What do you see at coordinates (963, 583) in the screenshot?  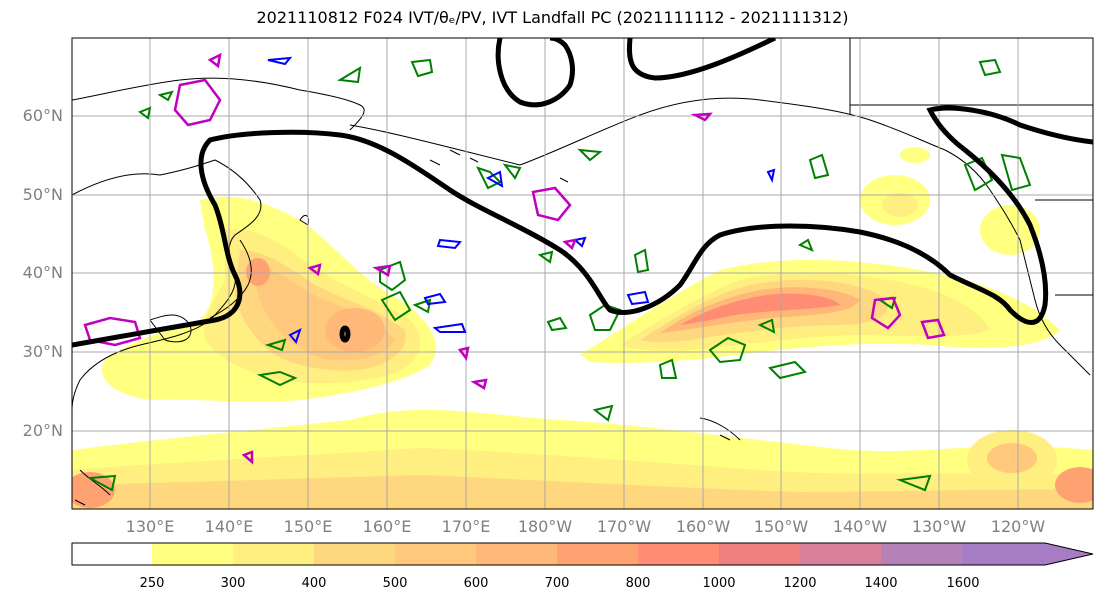 I see `colorbar-tick-1600: 1600` at bounding box center [963, 583].